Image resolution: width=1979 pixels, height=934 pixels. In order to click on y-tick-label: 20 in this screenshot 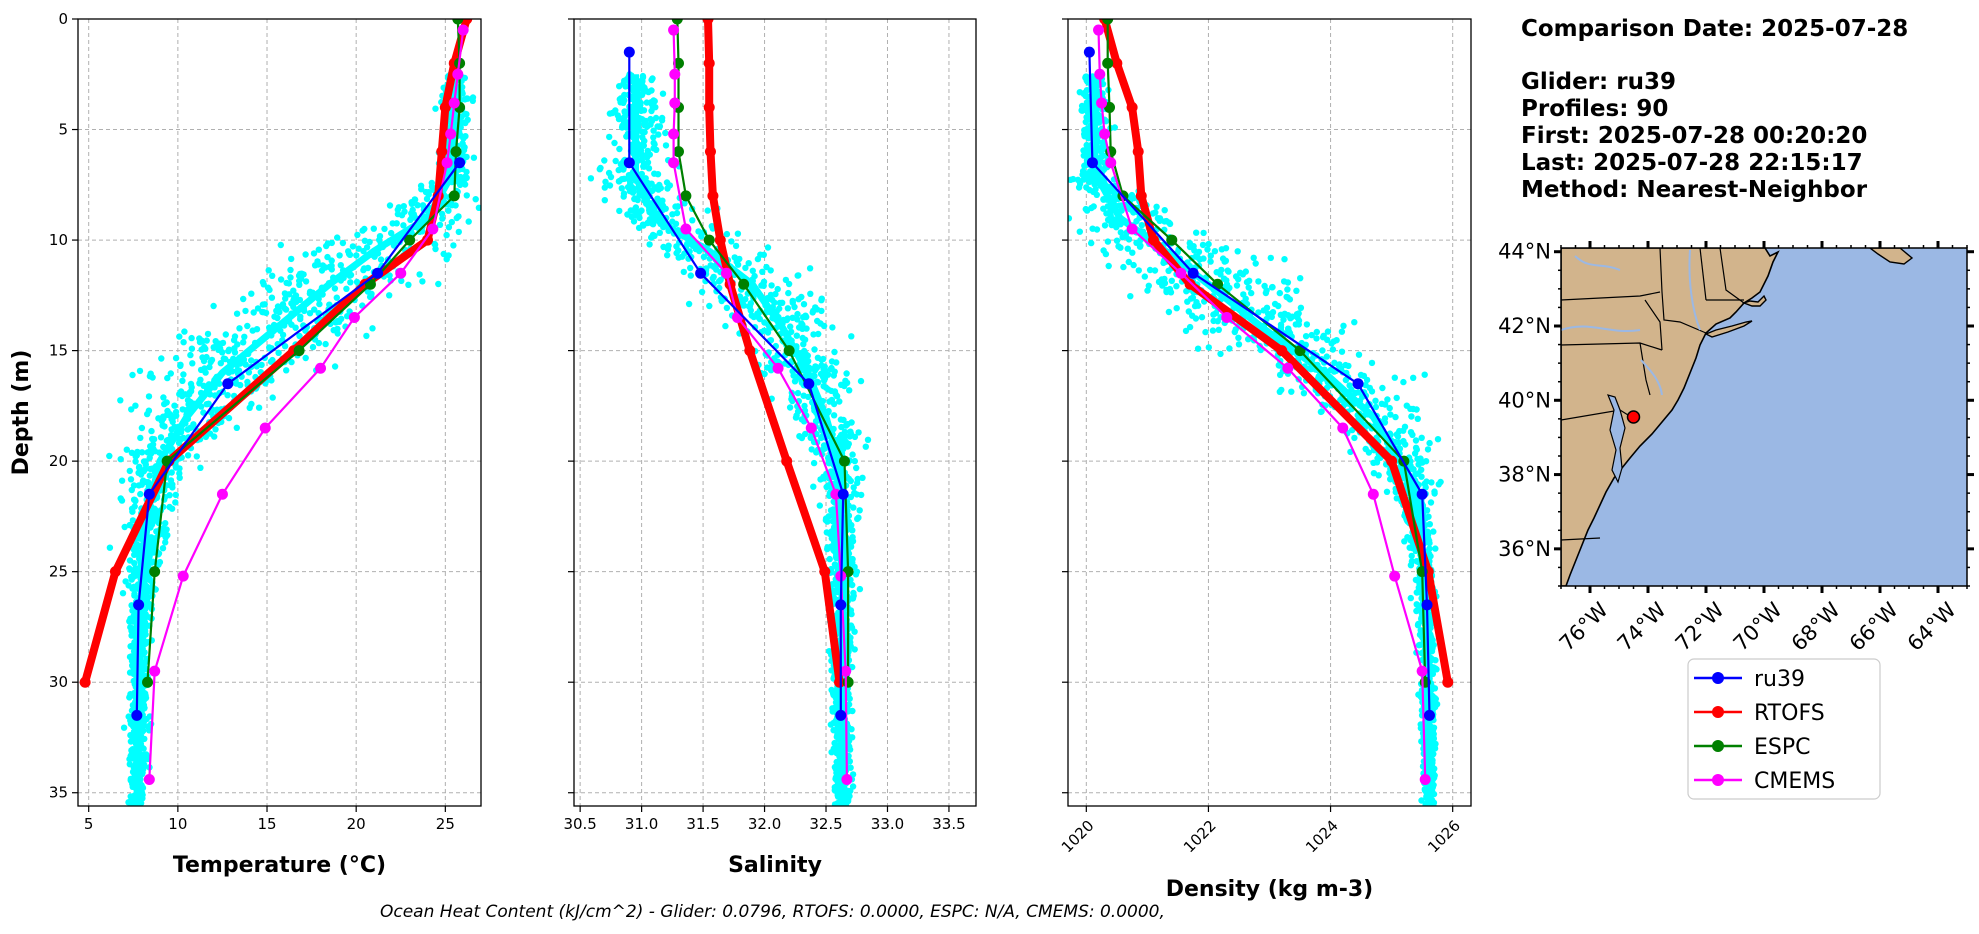, I will do `click(58, 461)`.